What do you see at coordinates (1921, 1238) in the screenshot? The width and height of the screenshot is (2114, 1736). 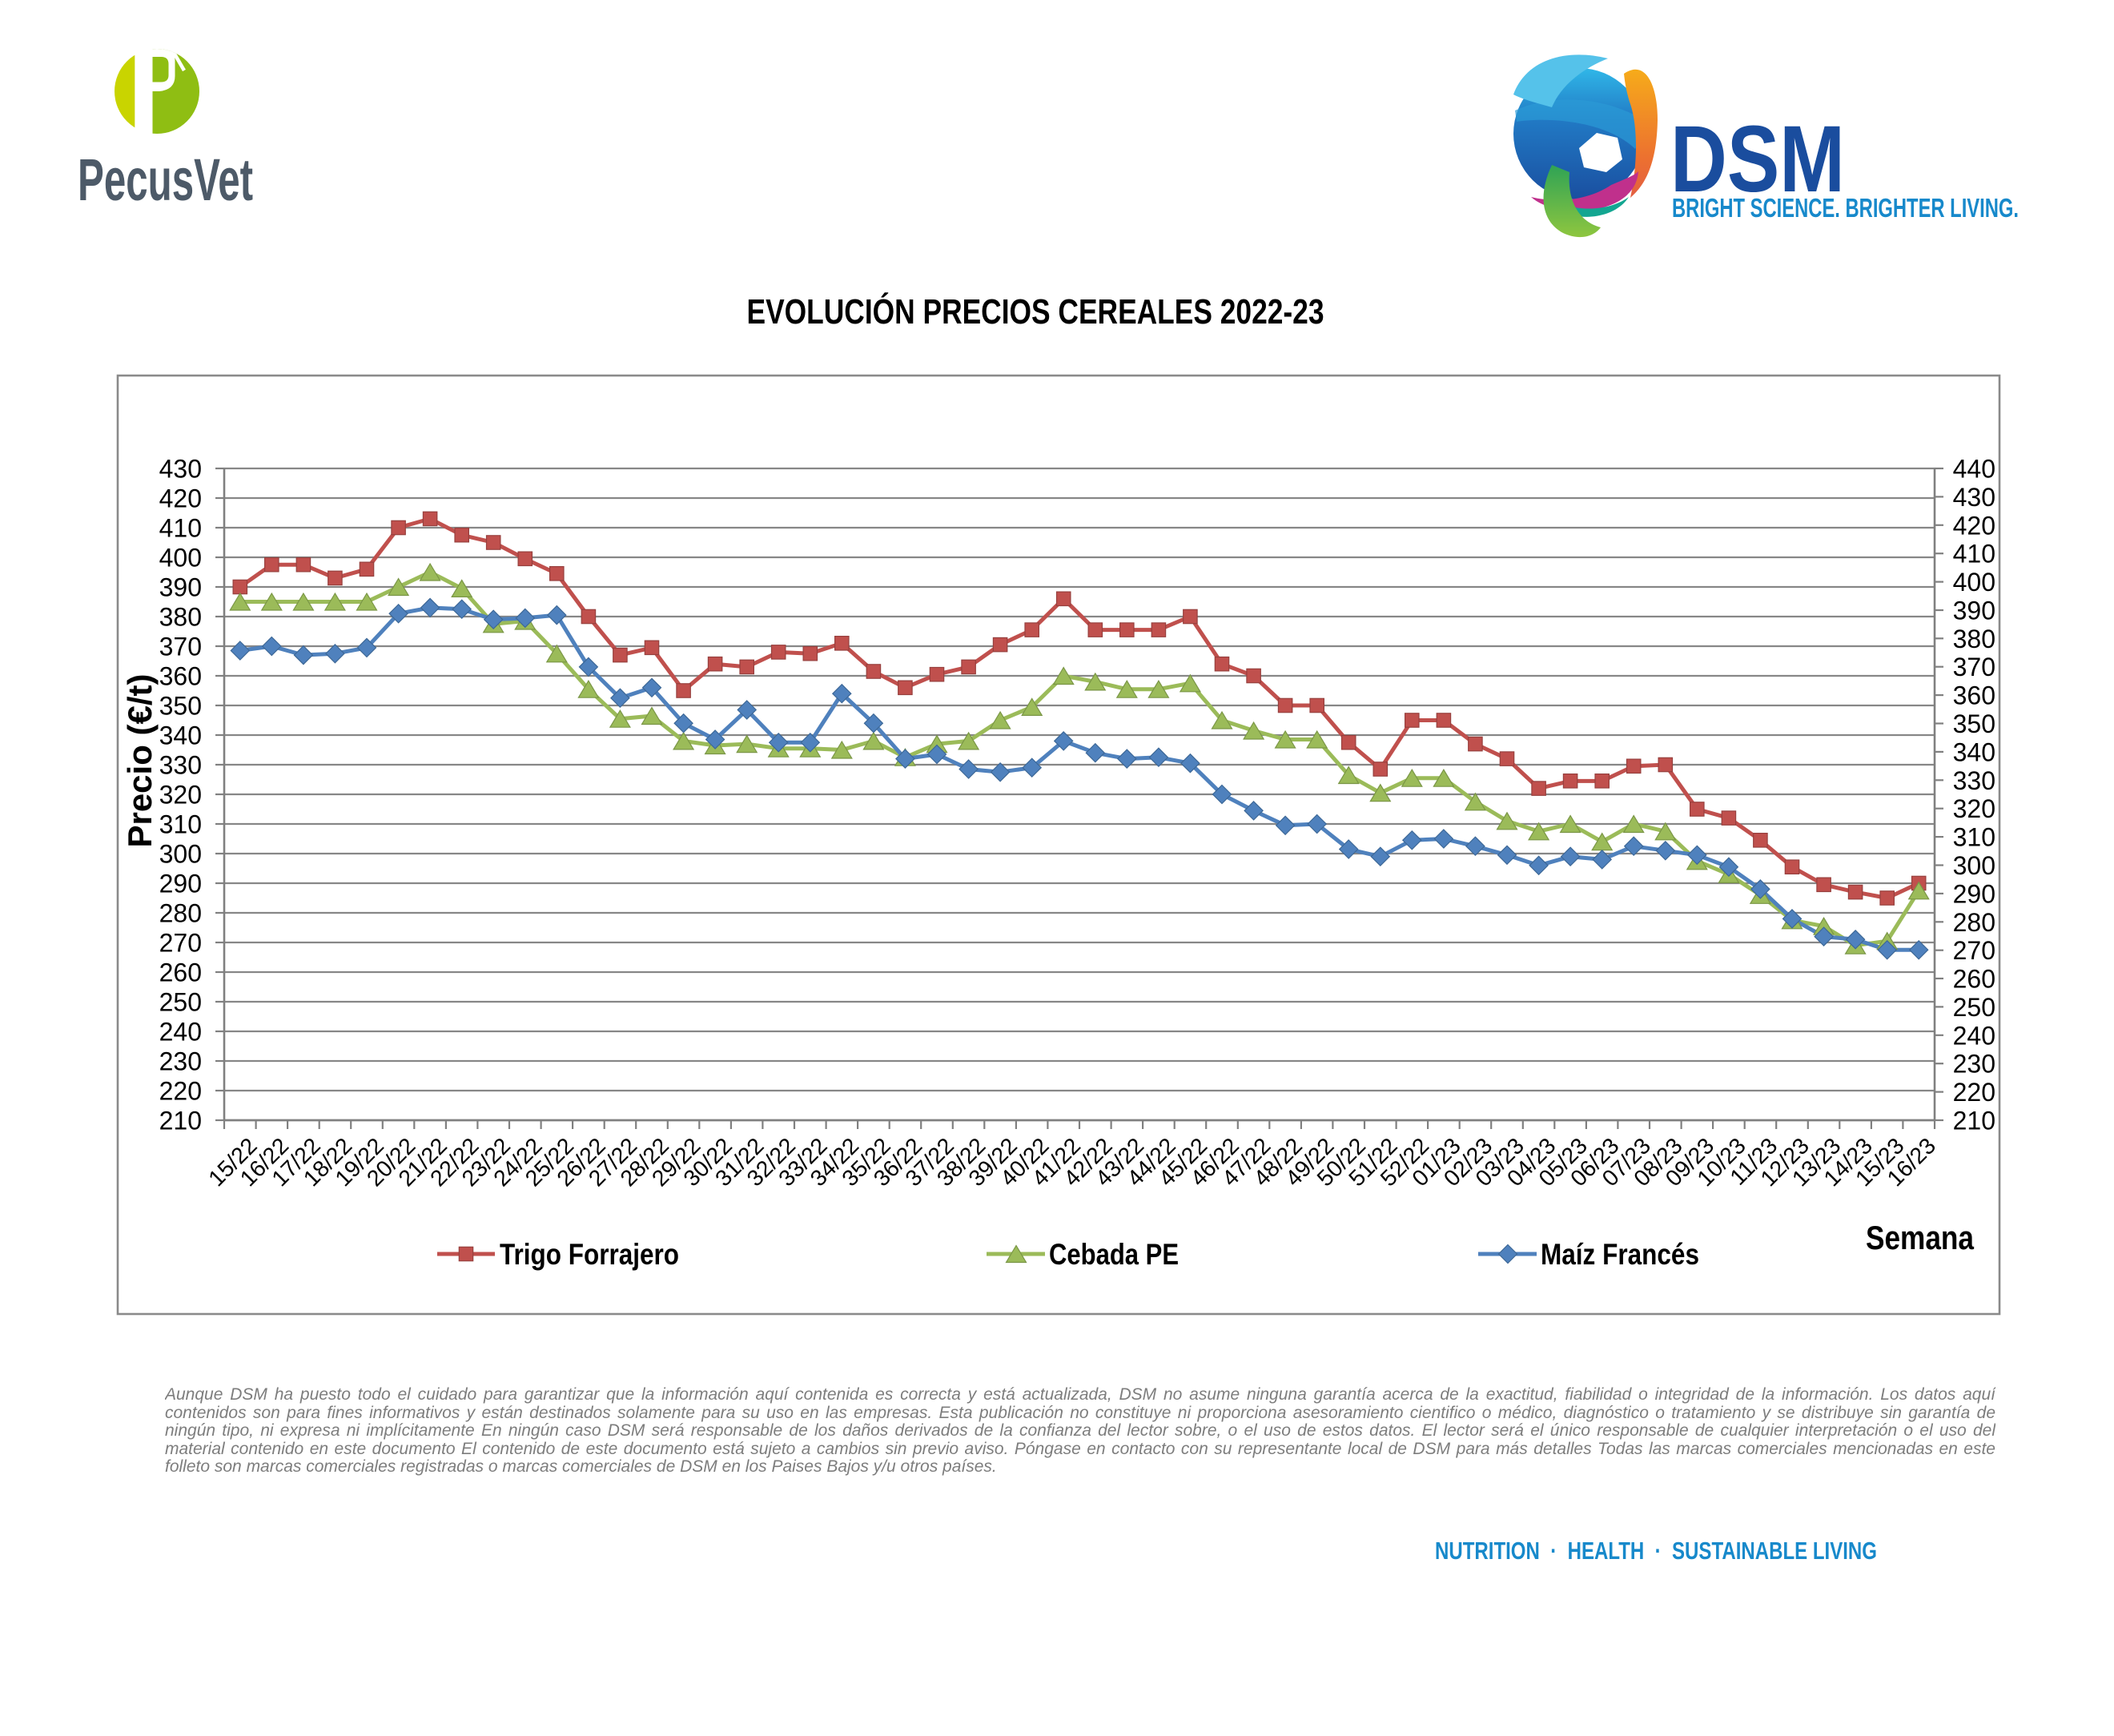 I see `svg-text: Semana` at bounding box center [1921, 1238].